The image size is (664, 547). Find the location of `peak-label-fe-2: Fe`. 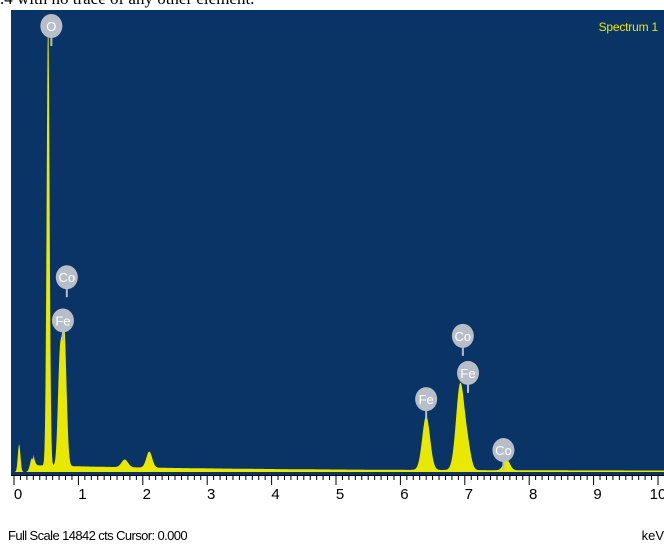

peak-label-fe-2: Fe is located at coordinates (62, 324).